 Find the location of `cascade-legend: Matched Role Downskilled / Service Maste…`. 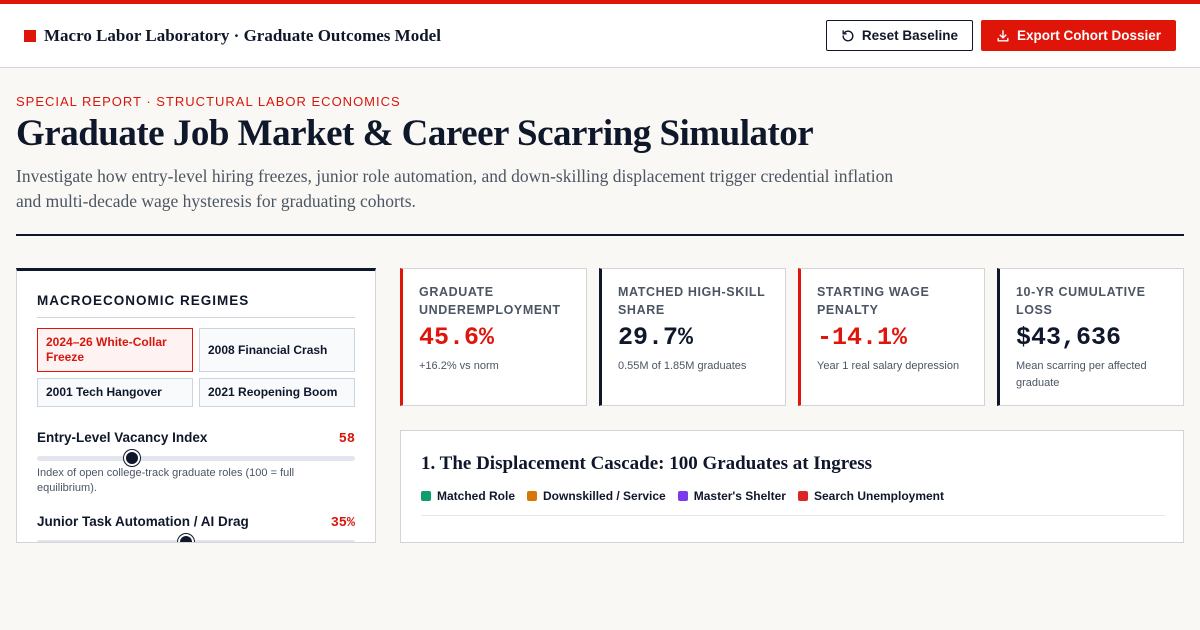

cascade-legend: Matched Role Downskilled / Service Maste… is located at coordinates (682, 496).